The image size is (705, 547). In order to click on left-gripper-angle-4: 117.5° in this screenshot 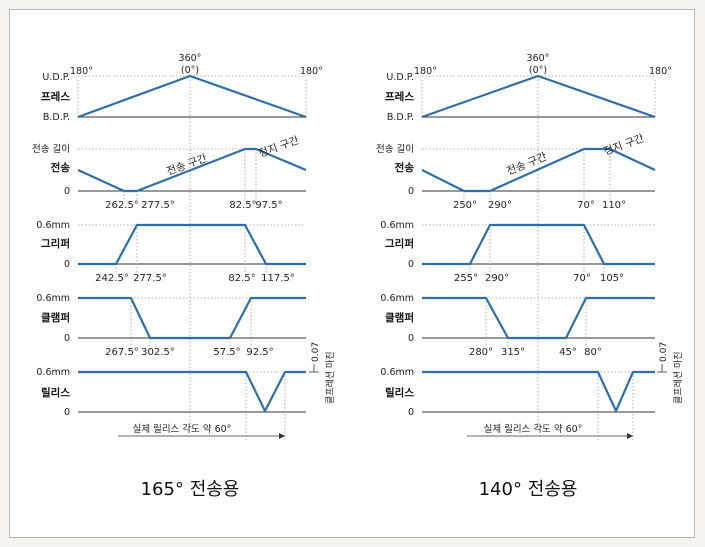, I will do `click(278, 278)`.